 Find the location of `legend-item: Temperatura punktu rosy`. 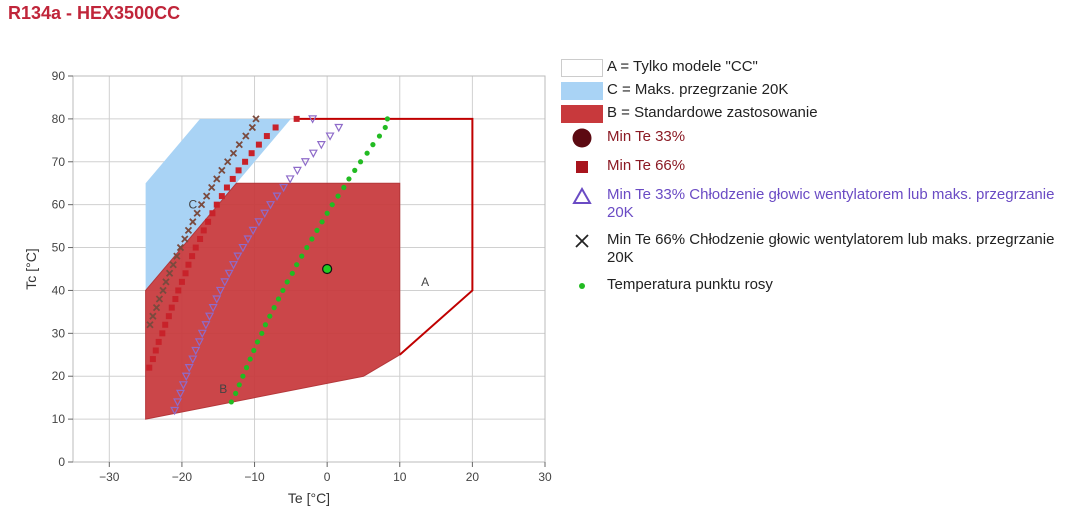

legend-item: Temperatura punktu rosy is located at coordinates (822, 286).